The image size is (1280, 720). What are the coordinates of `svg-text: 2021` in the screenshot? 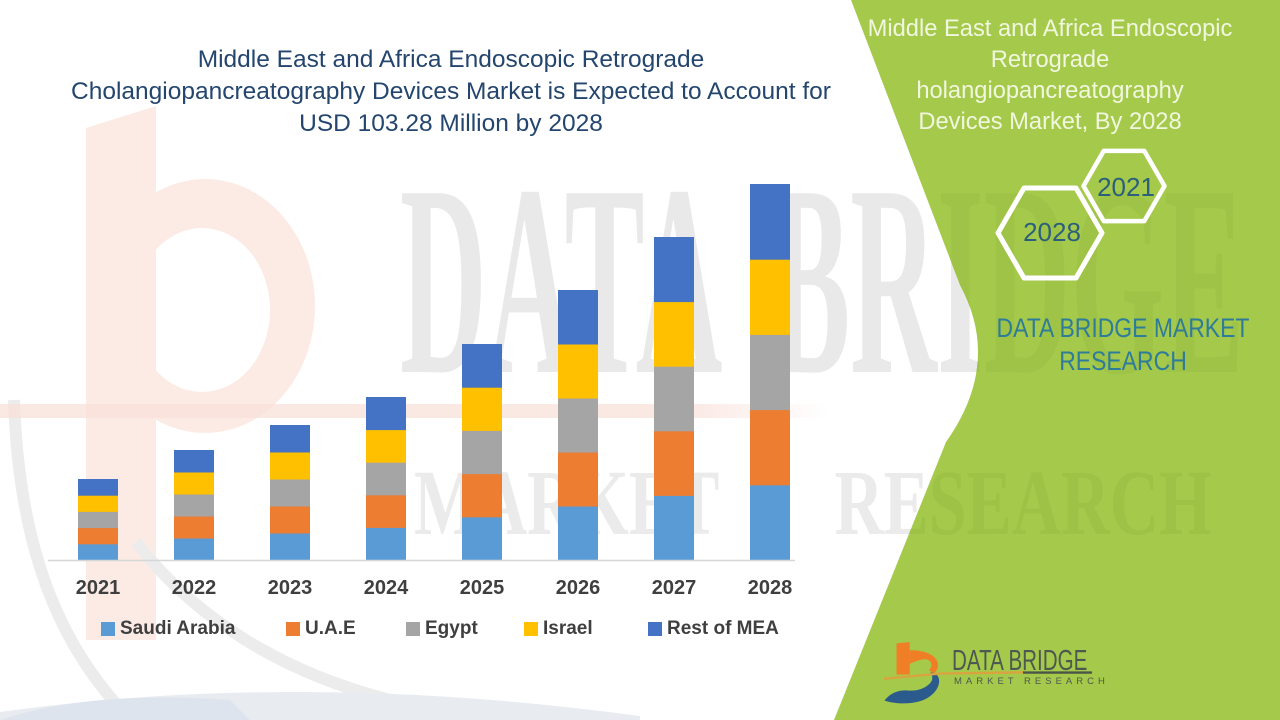 It's located at (1126, 187).